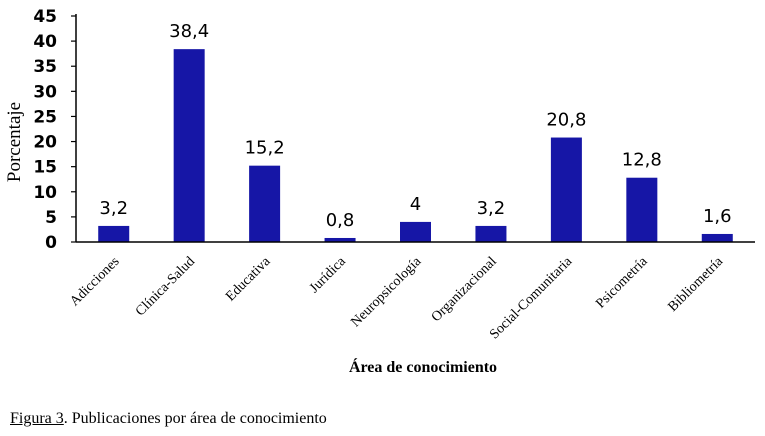 The width and height of the screenshot is (765, 436). What do you see at coordinates (165, 286) in the screenshot?
I see `x-tick-label: Clínica-Salud` at bounding box center [165, 286].